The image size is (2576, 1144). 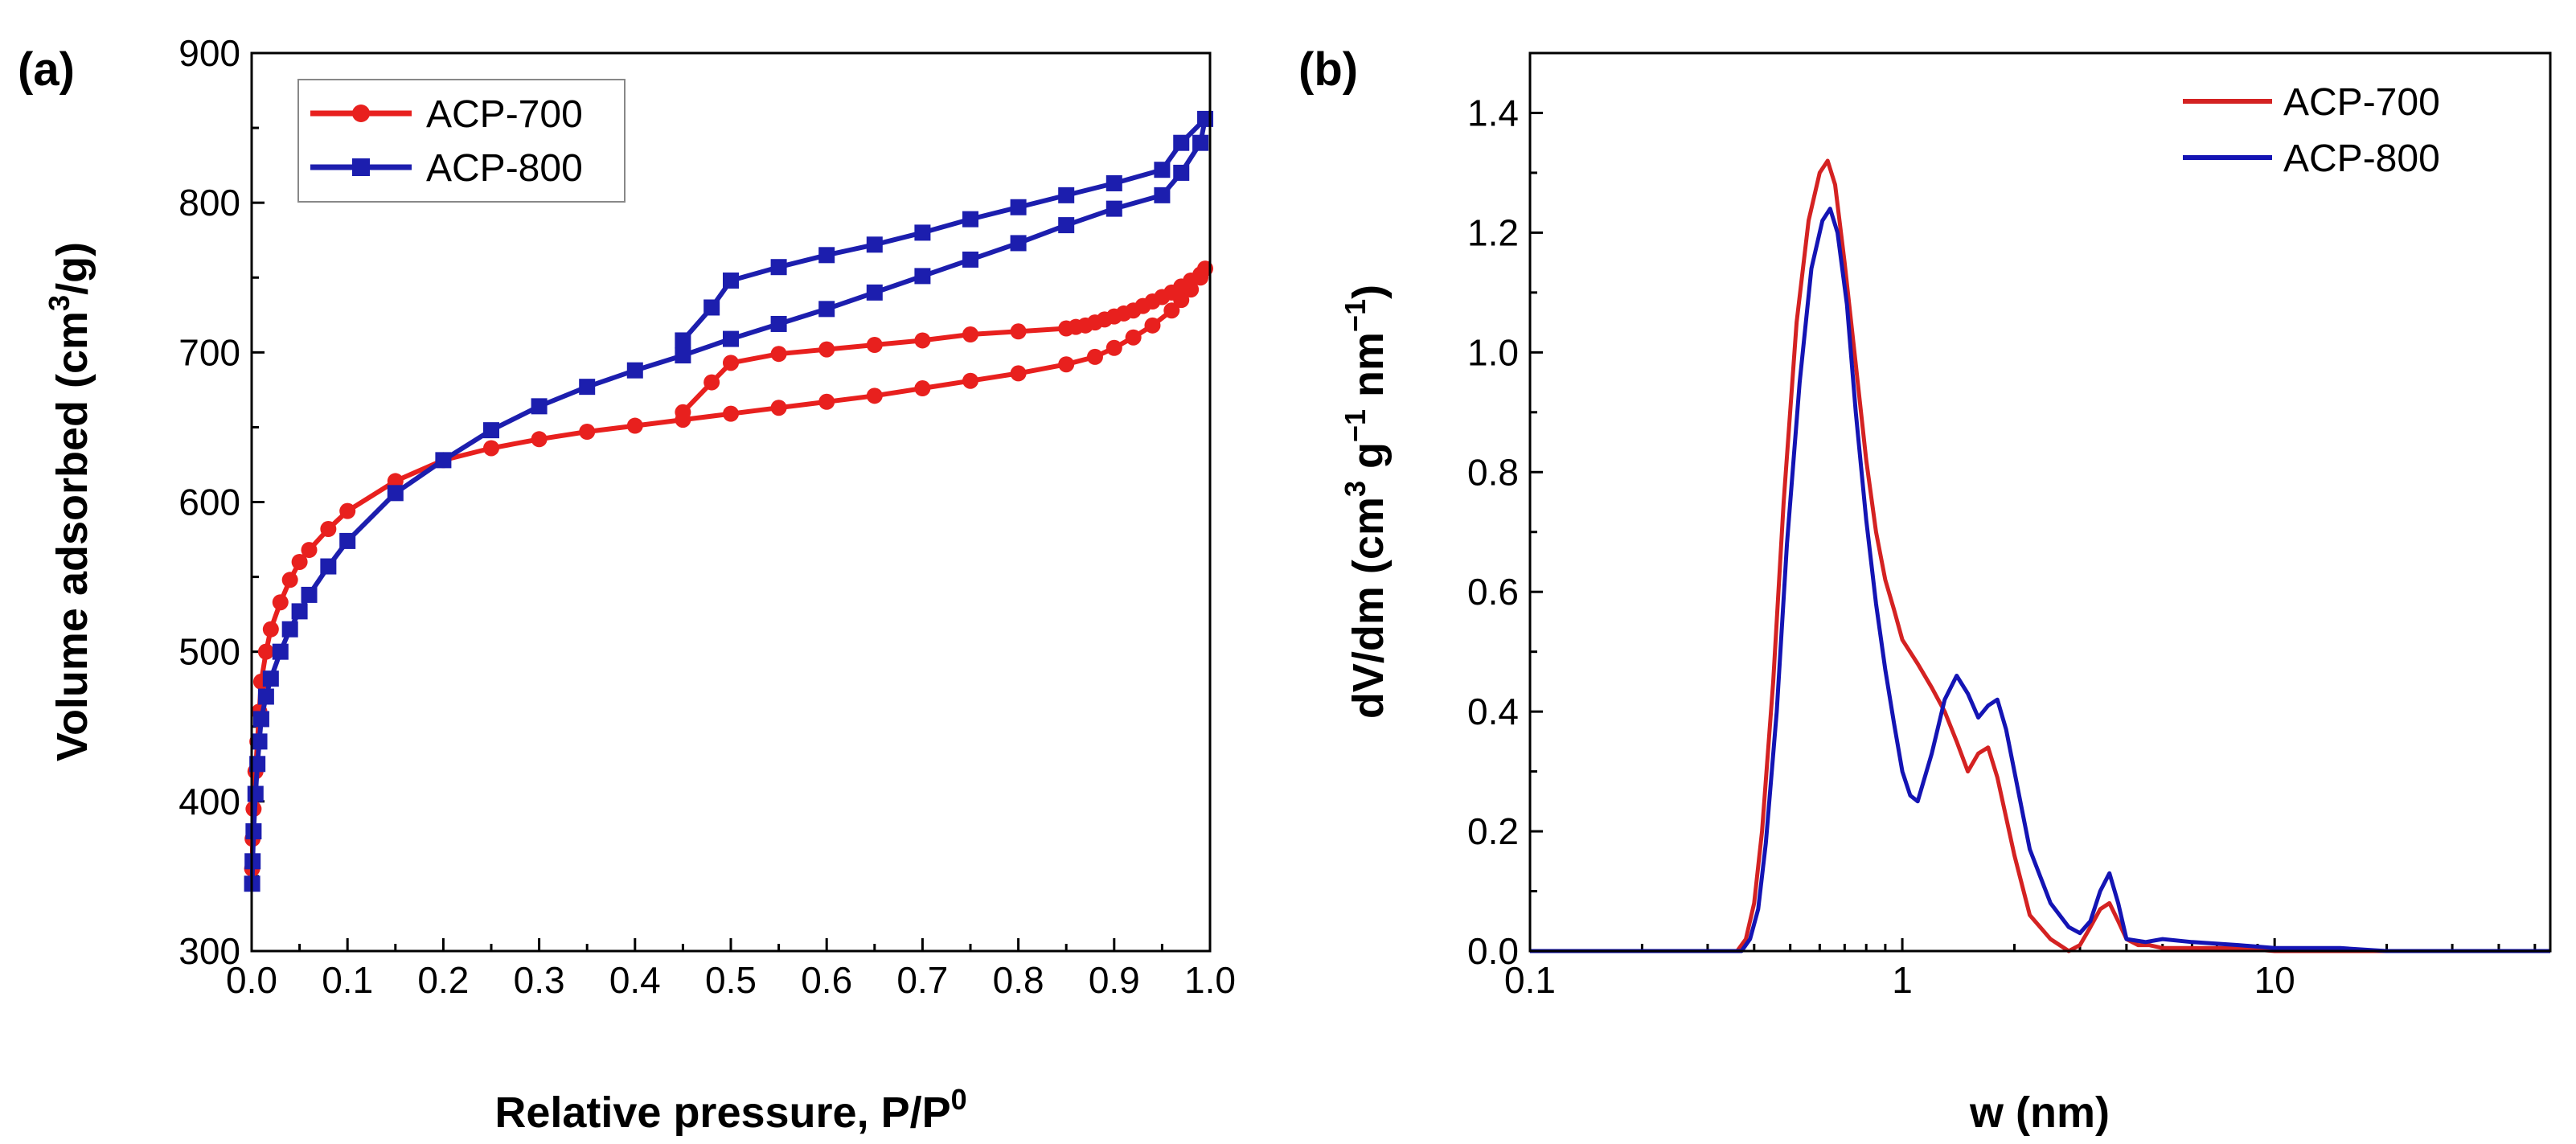 I want to click on panel-b-label: (b), so click(x=1328, y=70).